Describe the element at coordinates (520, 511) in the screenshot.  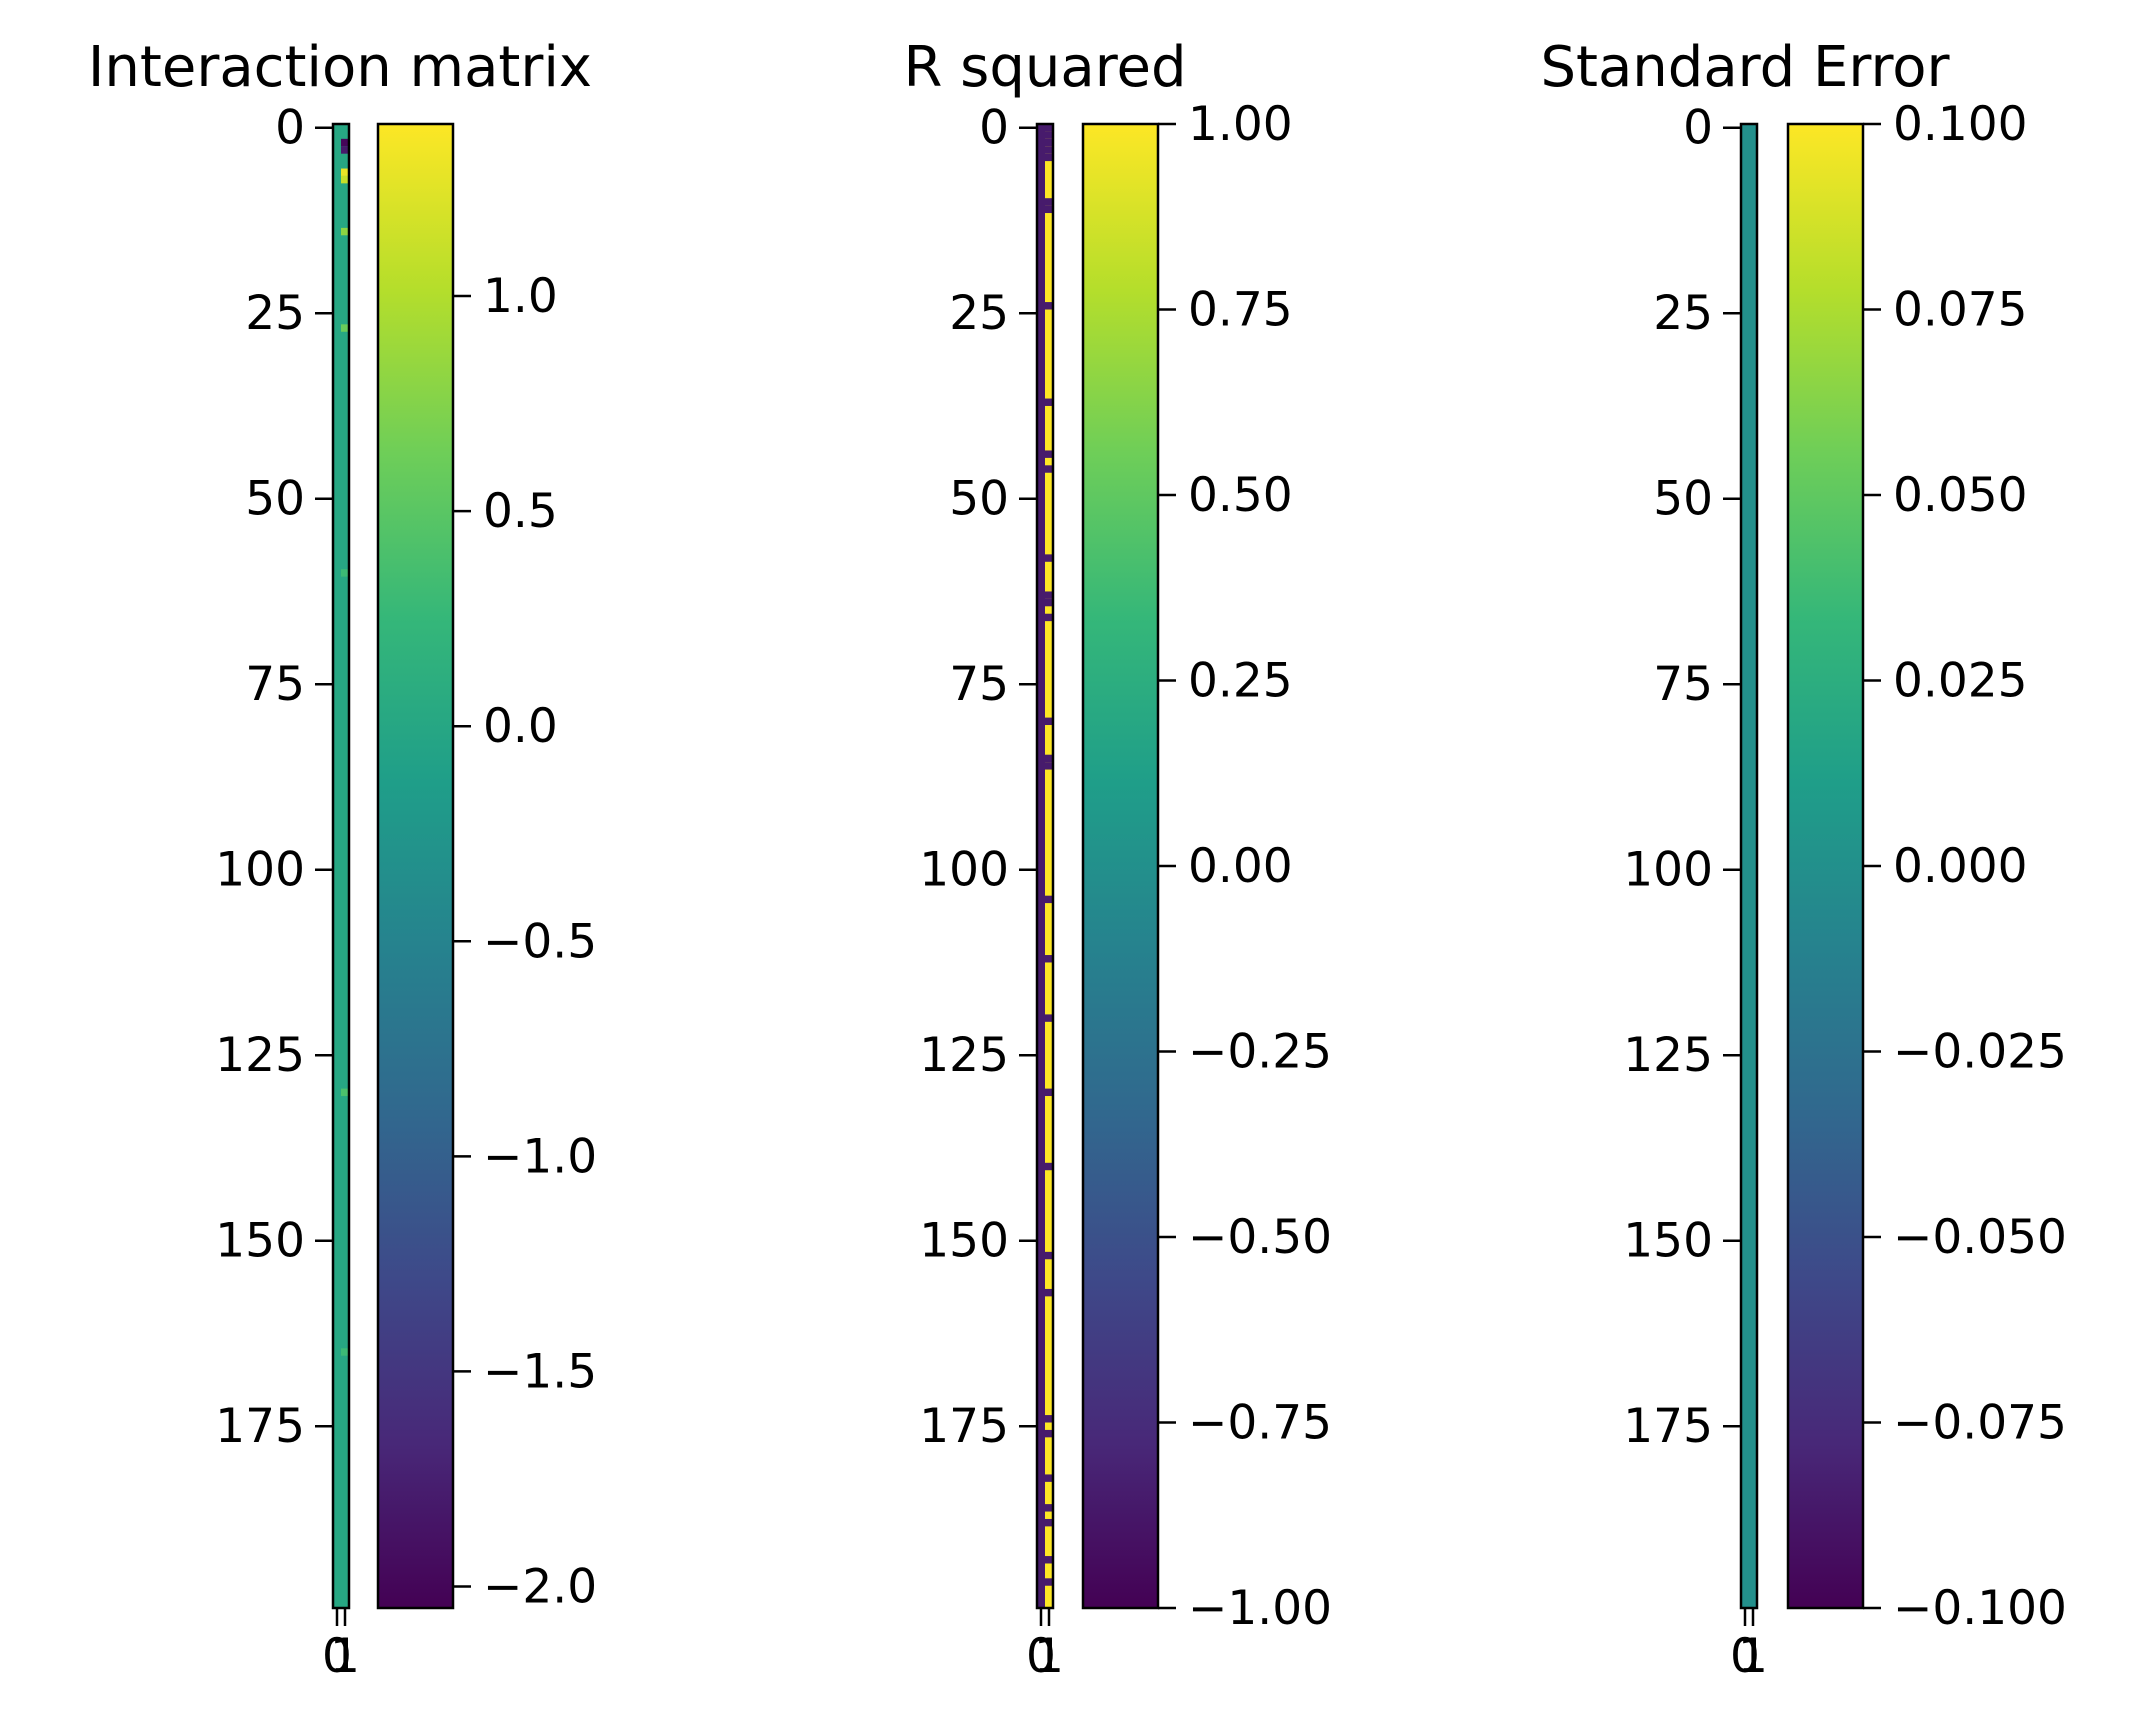
I see `colorbar-tick-label: 0.5` at that location.